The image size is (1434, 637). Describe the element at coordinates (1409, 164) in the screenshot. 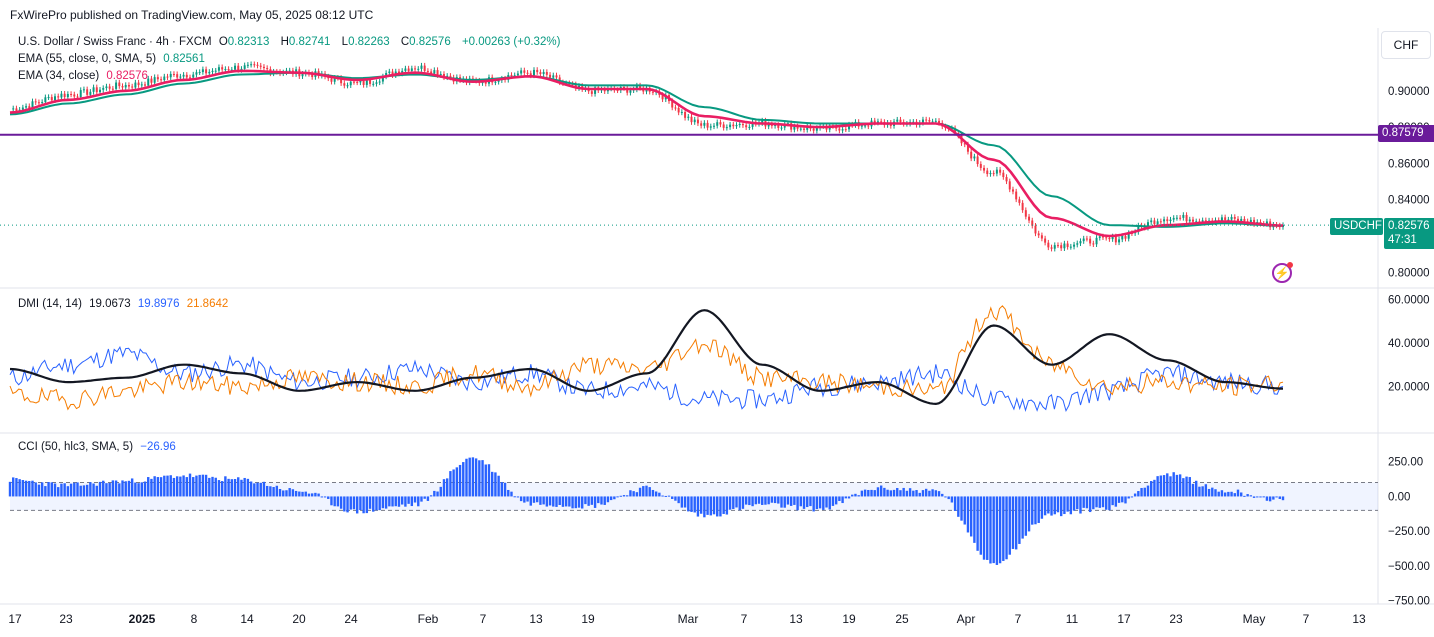

I see `price-tick-label: 0.86000` at that location.